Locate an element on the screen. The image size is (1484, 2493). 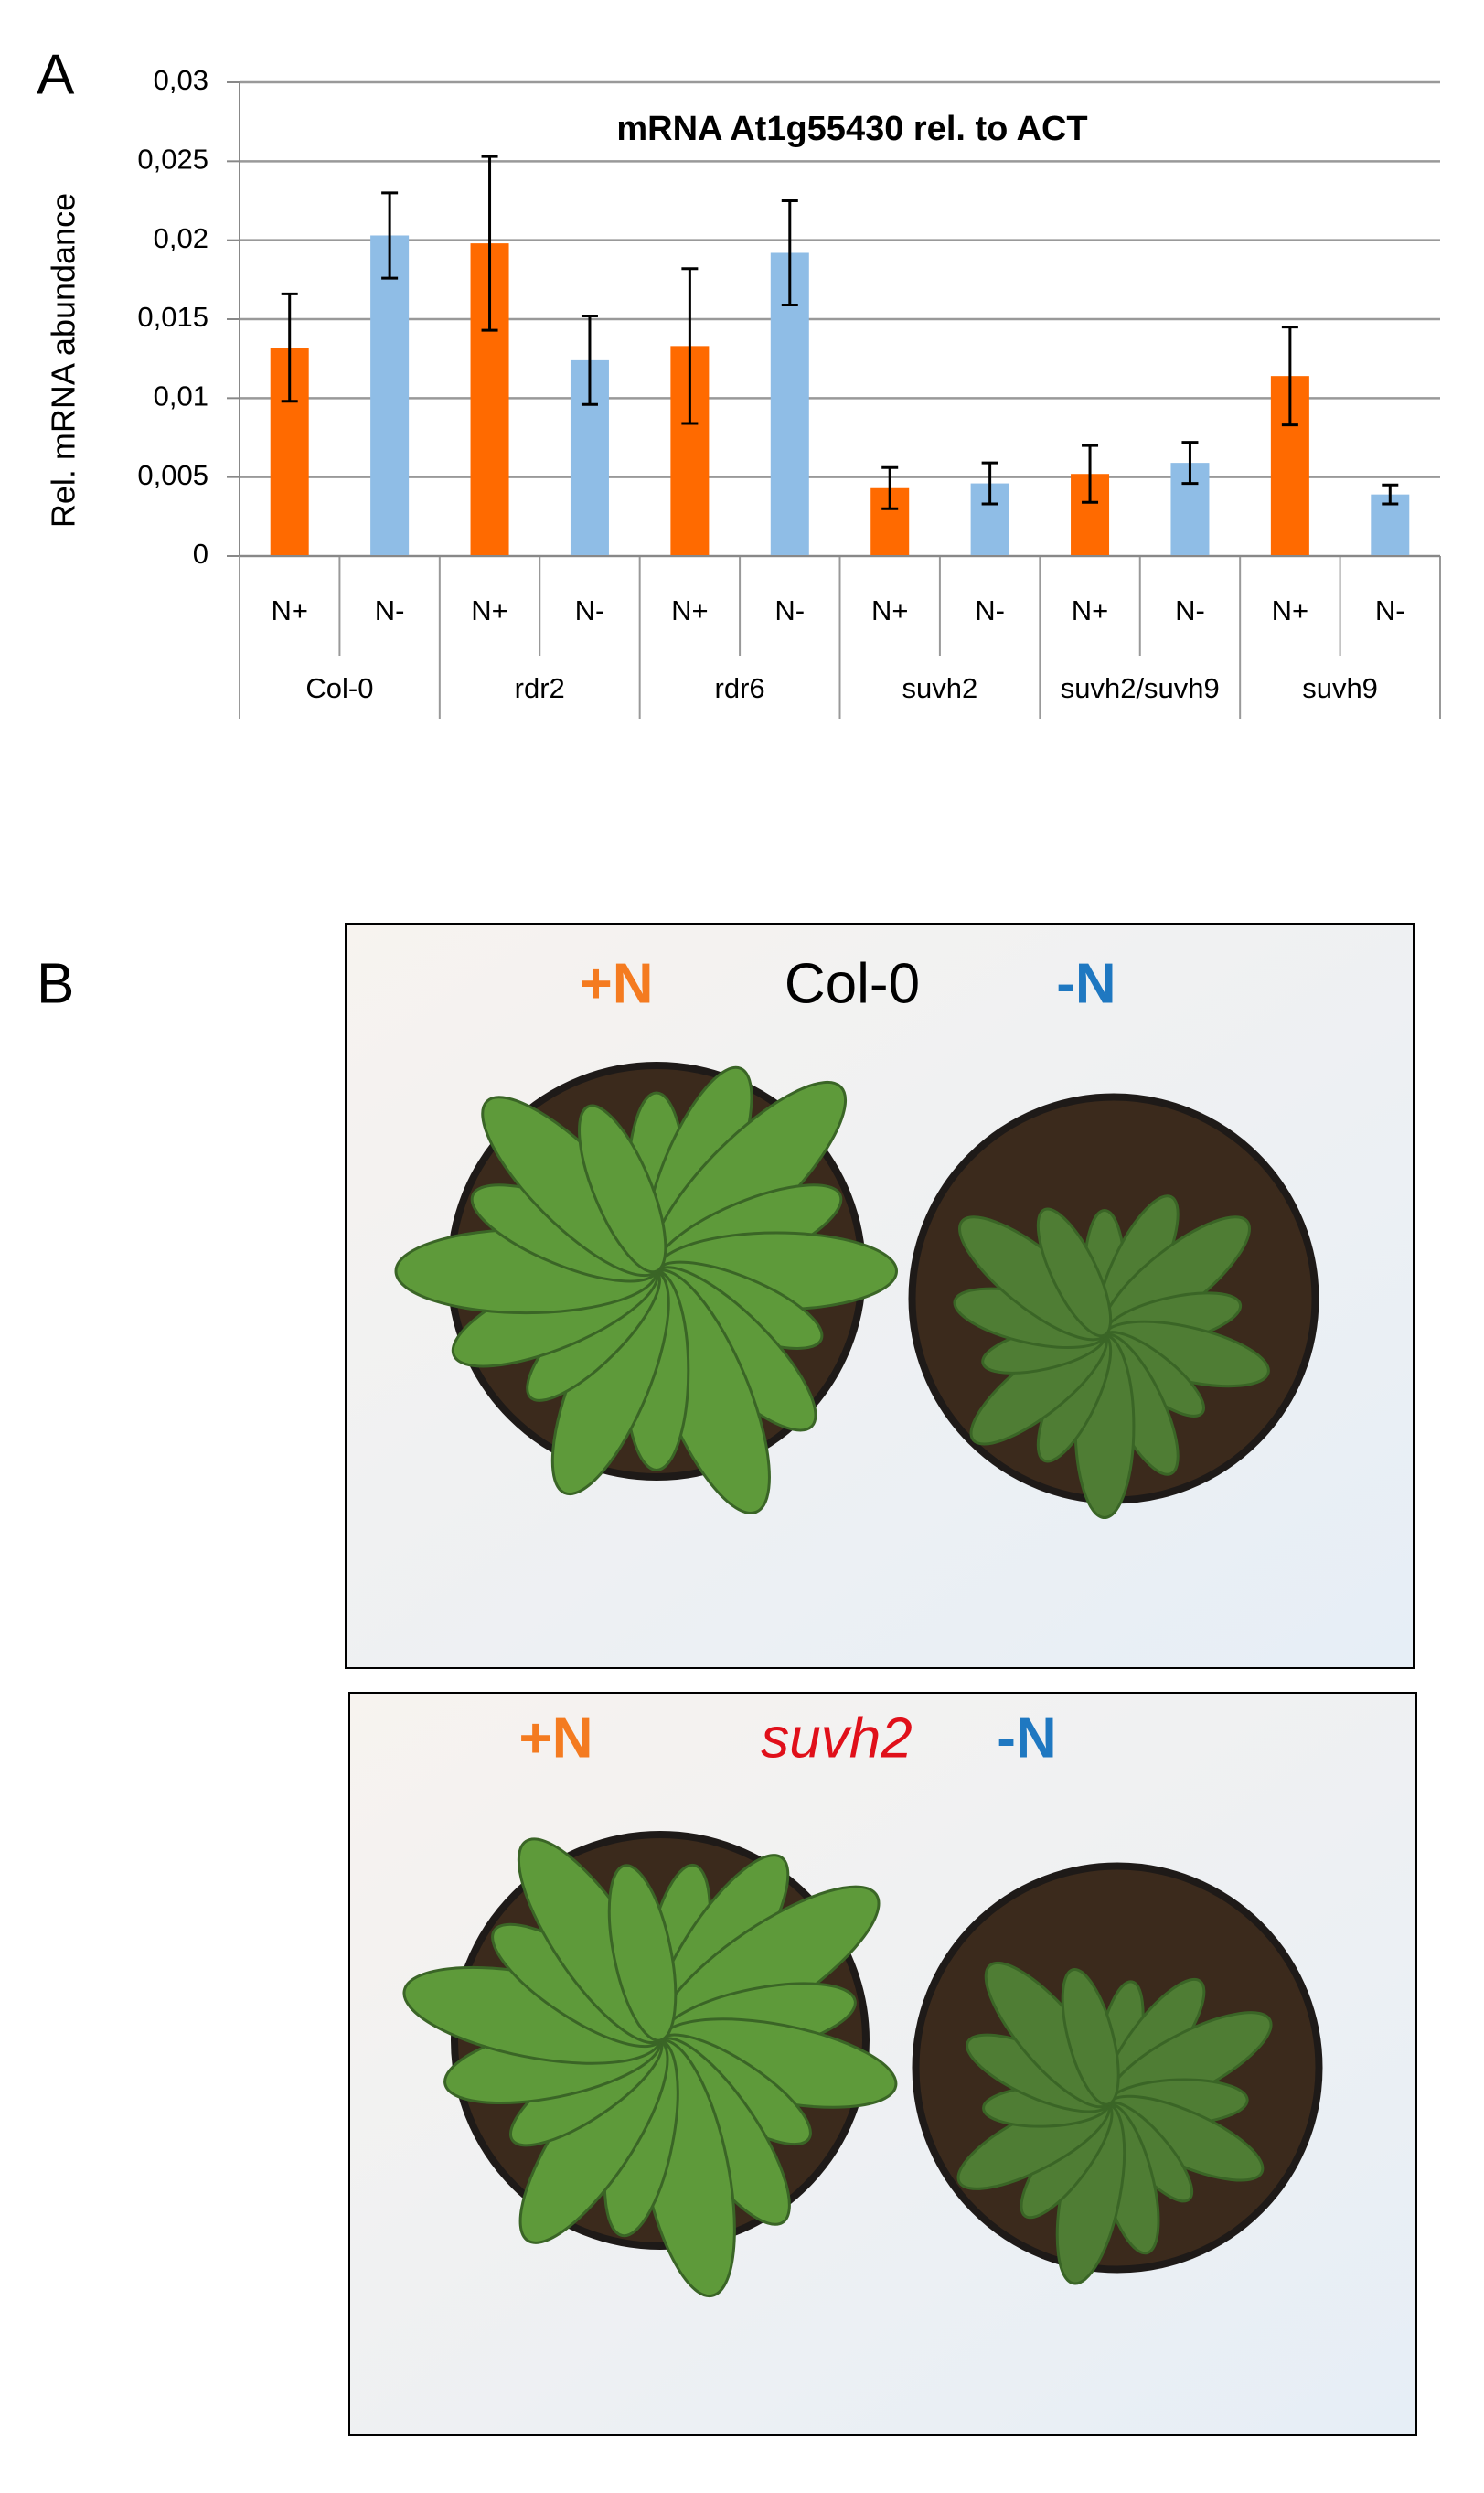
group-label: suvh2/suvh9 is located at coordinates (1140, 688).